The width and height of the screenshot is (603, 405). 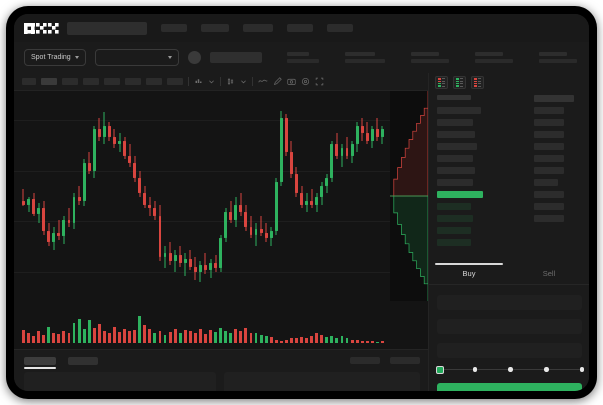 What do you see at coordinates (305, 81) in the screenshot?
I see `settings-gear-icon` at bounding box center [305, 81].